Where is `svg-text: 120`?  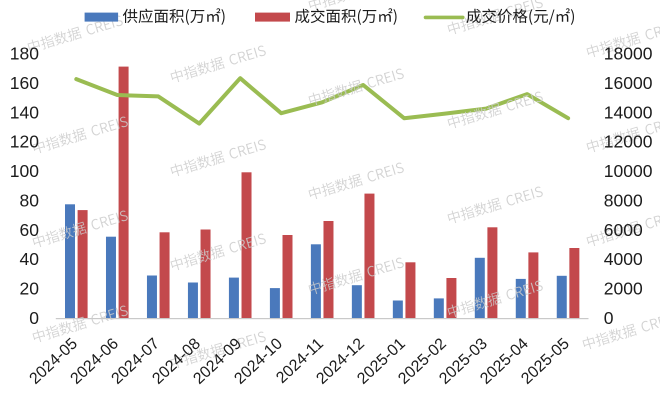 svg-text: 120 is located at coordinates (24, 142).